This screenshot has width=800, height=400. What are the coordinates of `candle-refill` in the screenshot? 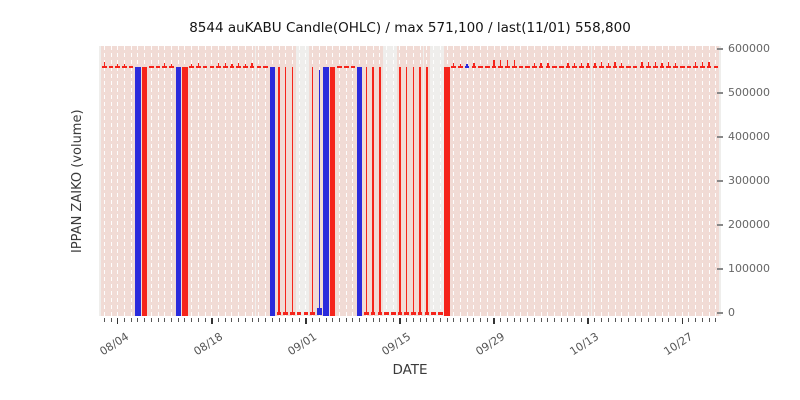 It's located at (333, 191).